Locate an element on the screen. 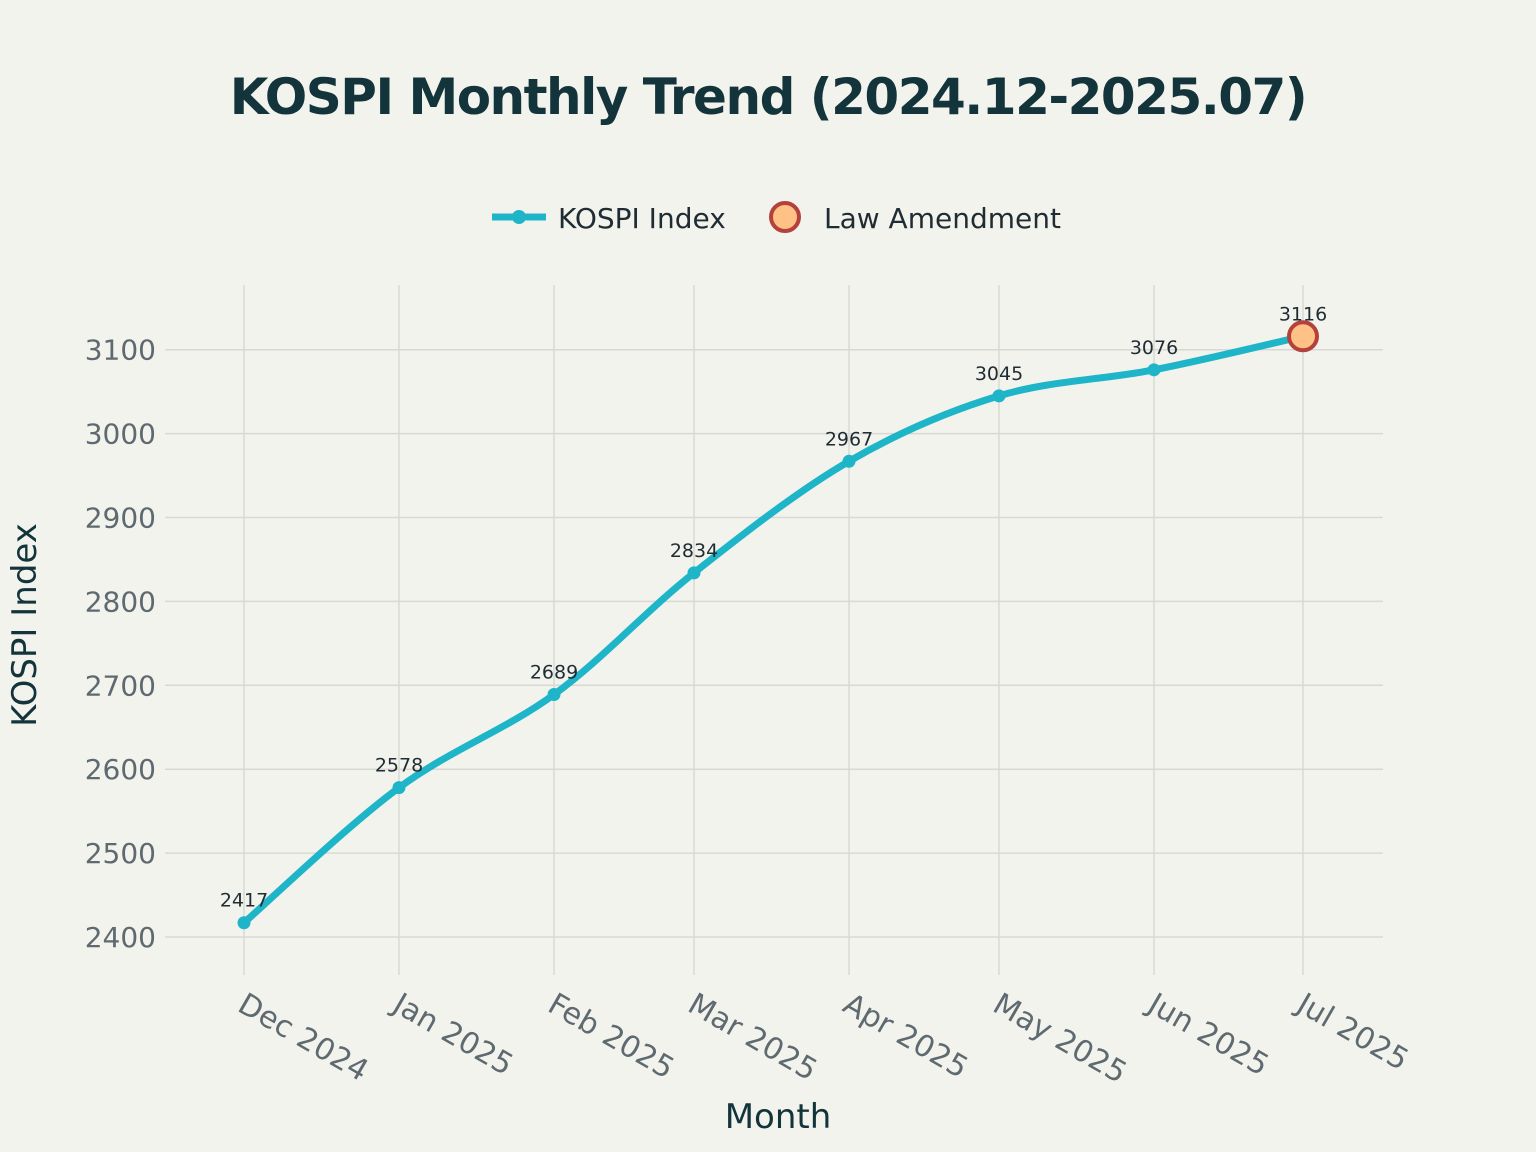  data-label: 2689 is located at coordinates (554, 673).